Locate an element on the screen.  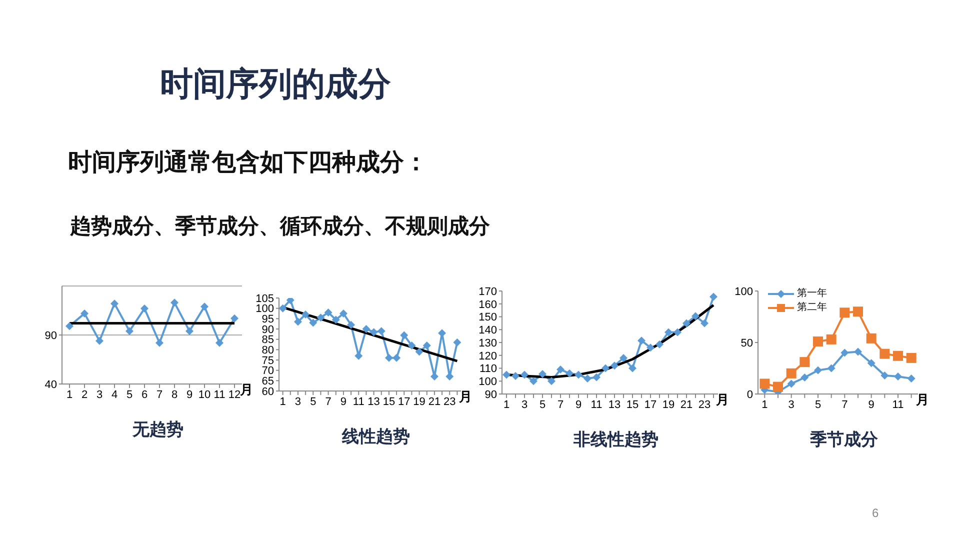
y-tick-label: 60 is located at coordinates (268, 392).